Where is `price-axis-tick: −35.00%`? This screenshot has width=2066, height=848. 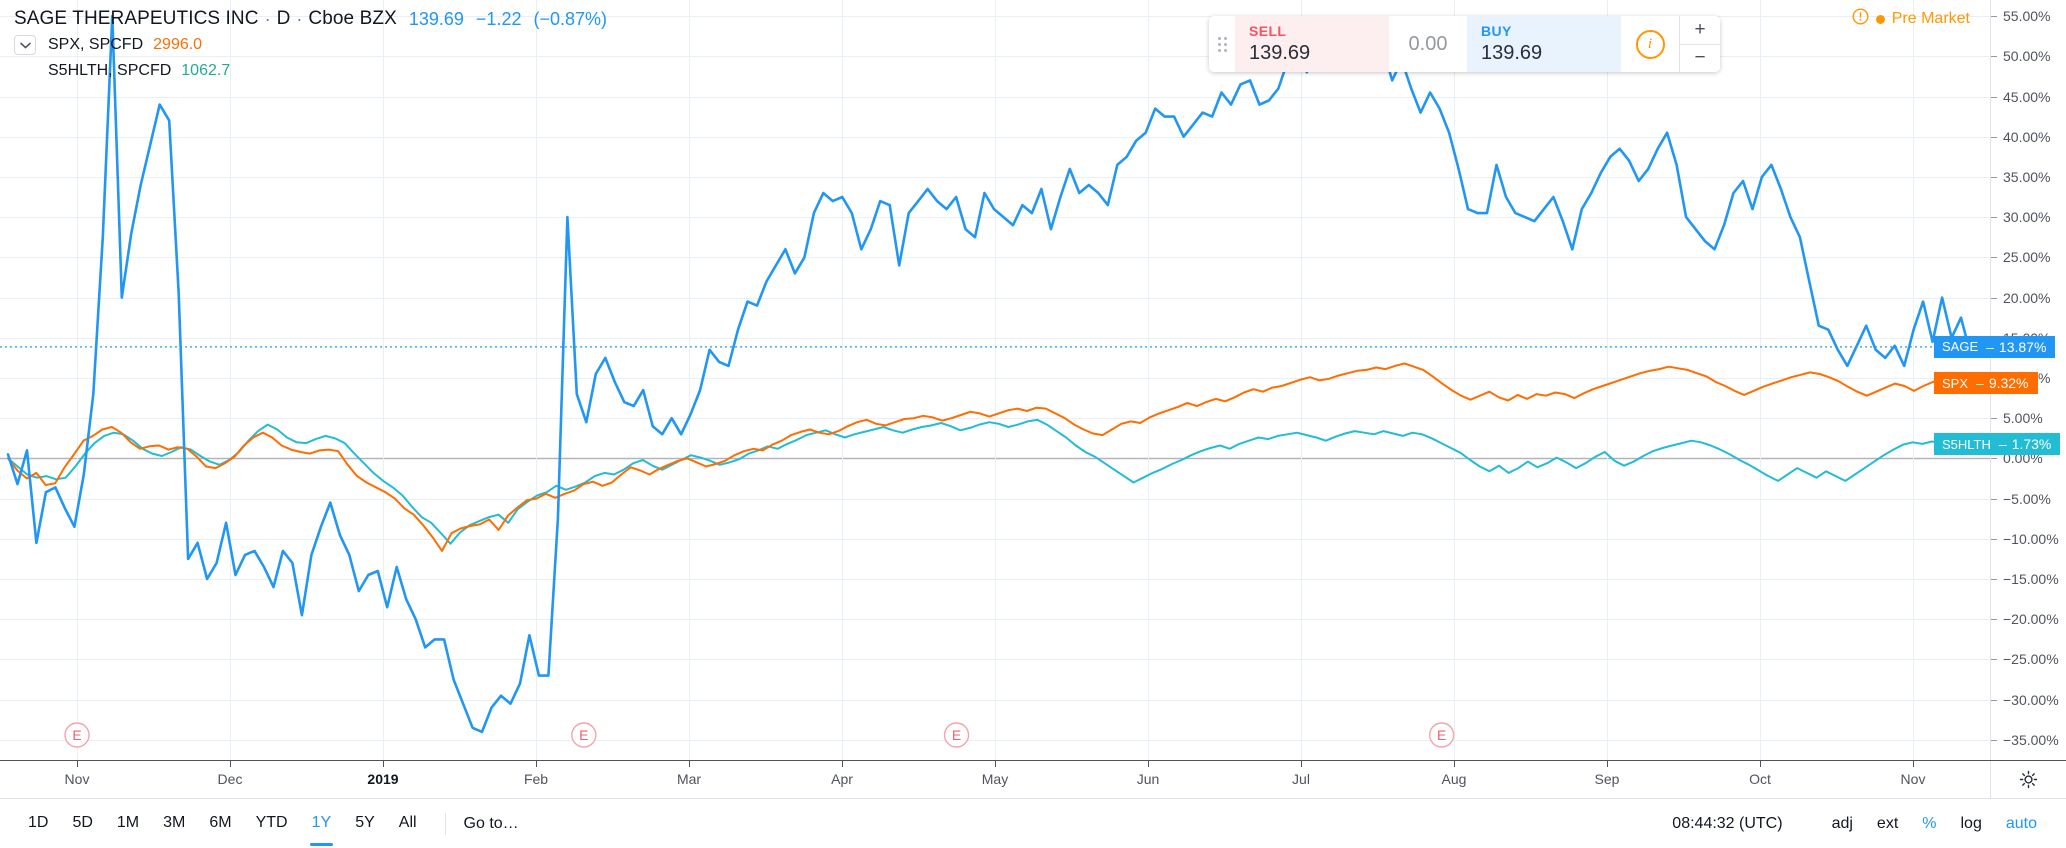
price-axis-tick: −35.00% is located at coordinates (2028, 740).